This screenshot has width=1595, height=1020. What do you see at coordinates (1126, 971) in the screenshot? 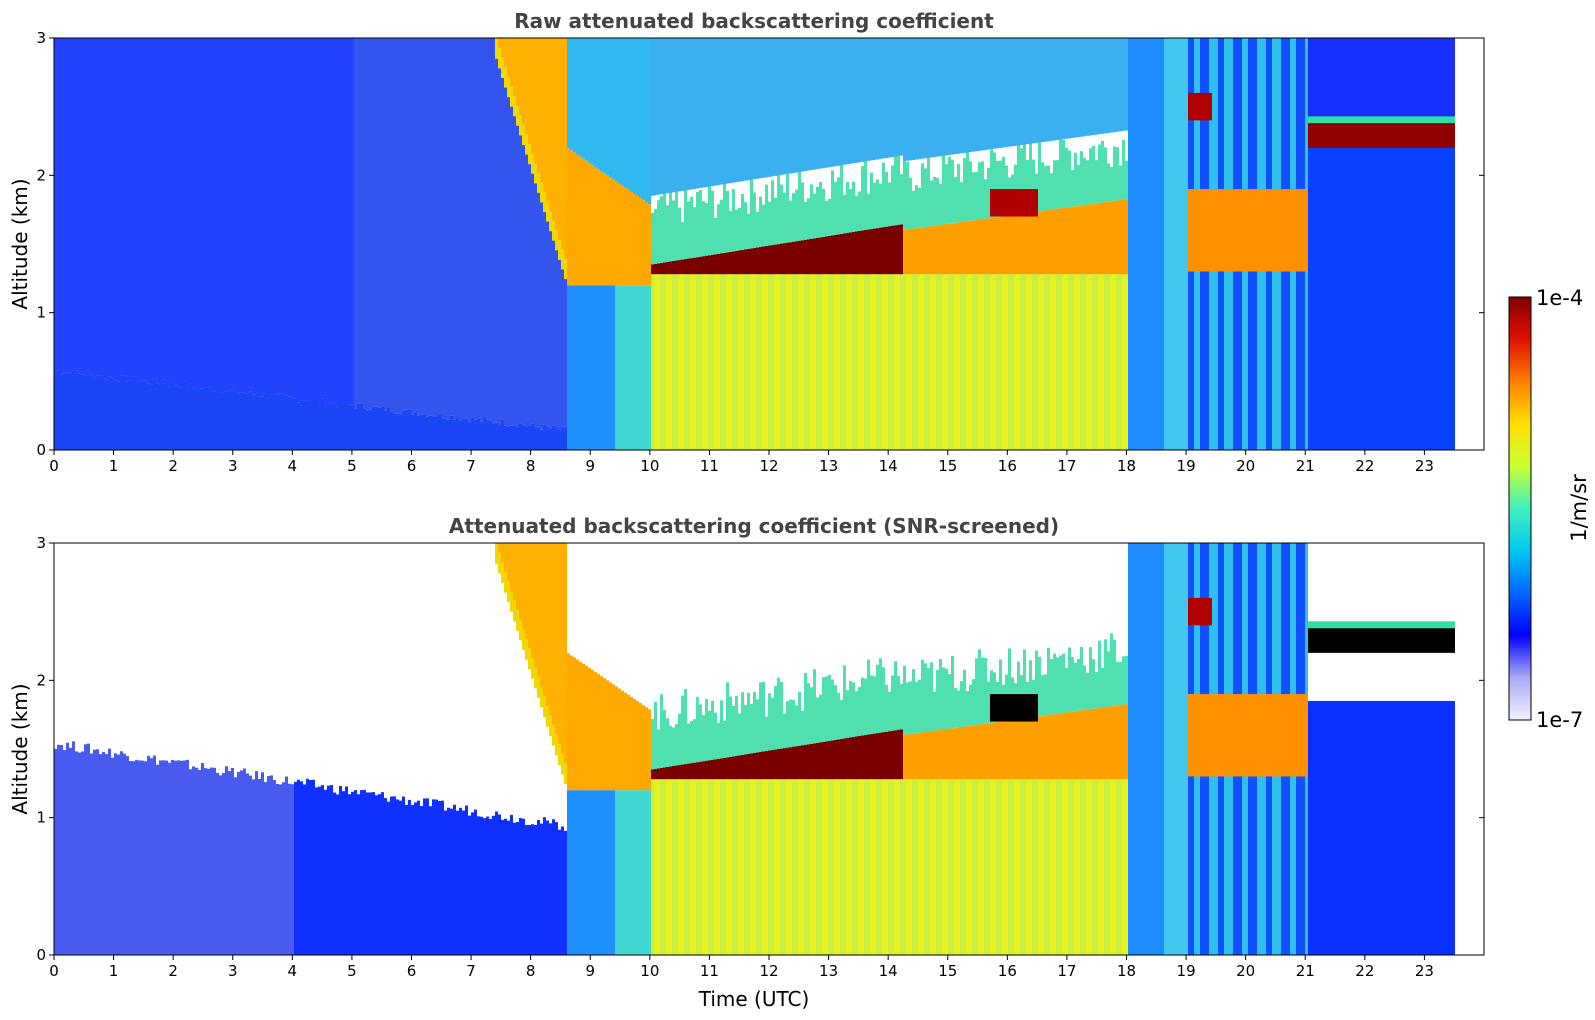
I see `x-tick-label: 18` at bounding box center [1126, 971].